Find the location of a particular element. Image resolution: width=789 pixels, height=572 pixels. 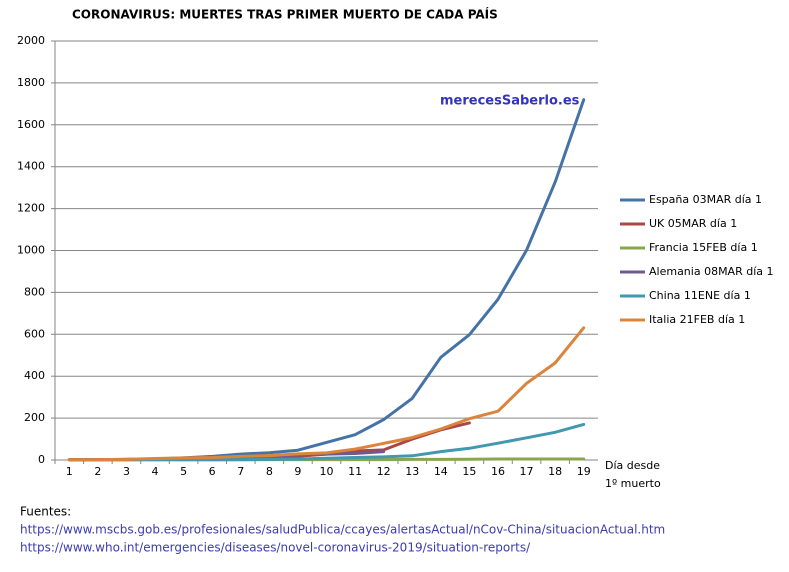

x-axis-label: Día desde is located at coordinates (632, 465).